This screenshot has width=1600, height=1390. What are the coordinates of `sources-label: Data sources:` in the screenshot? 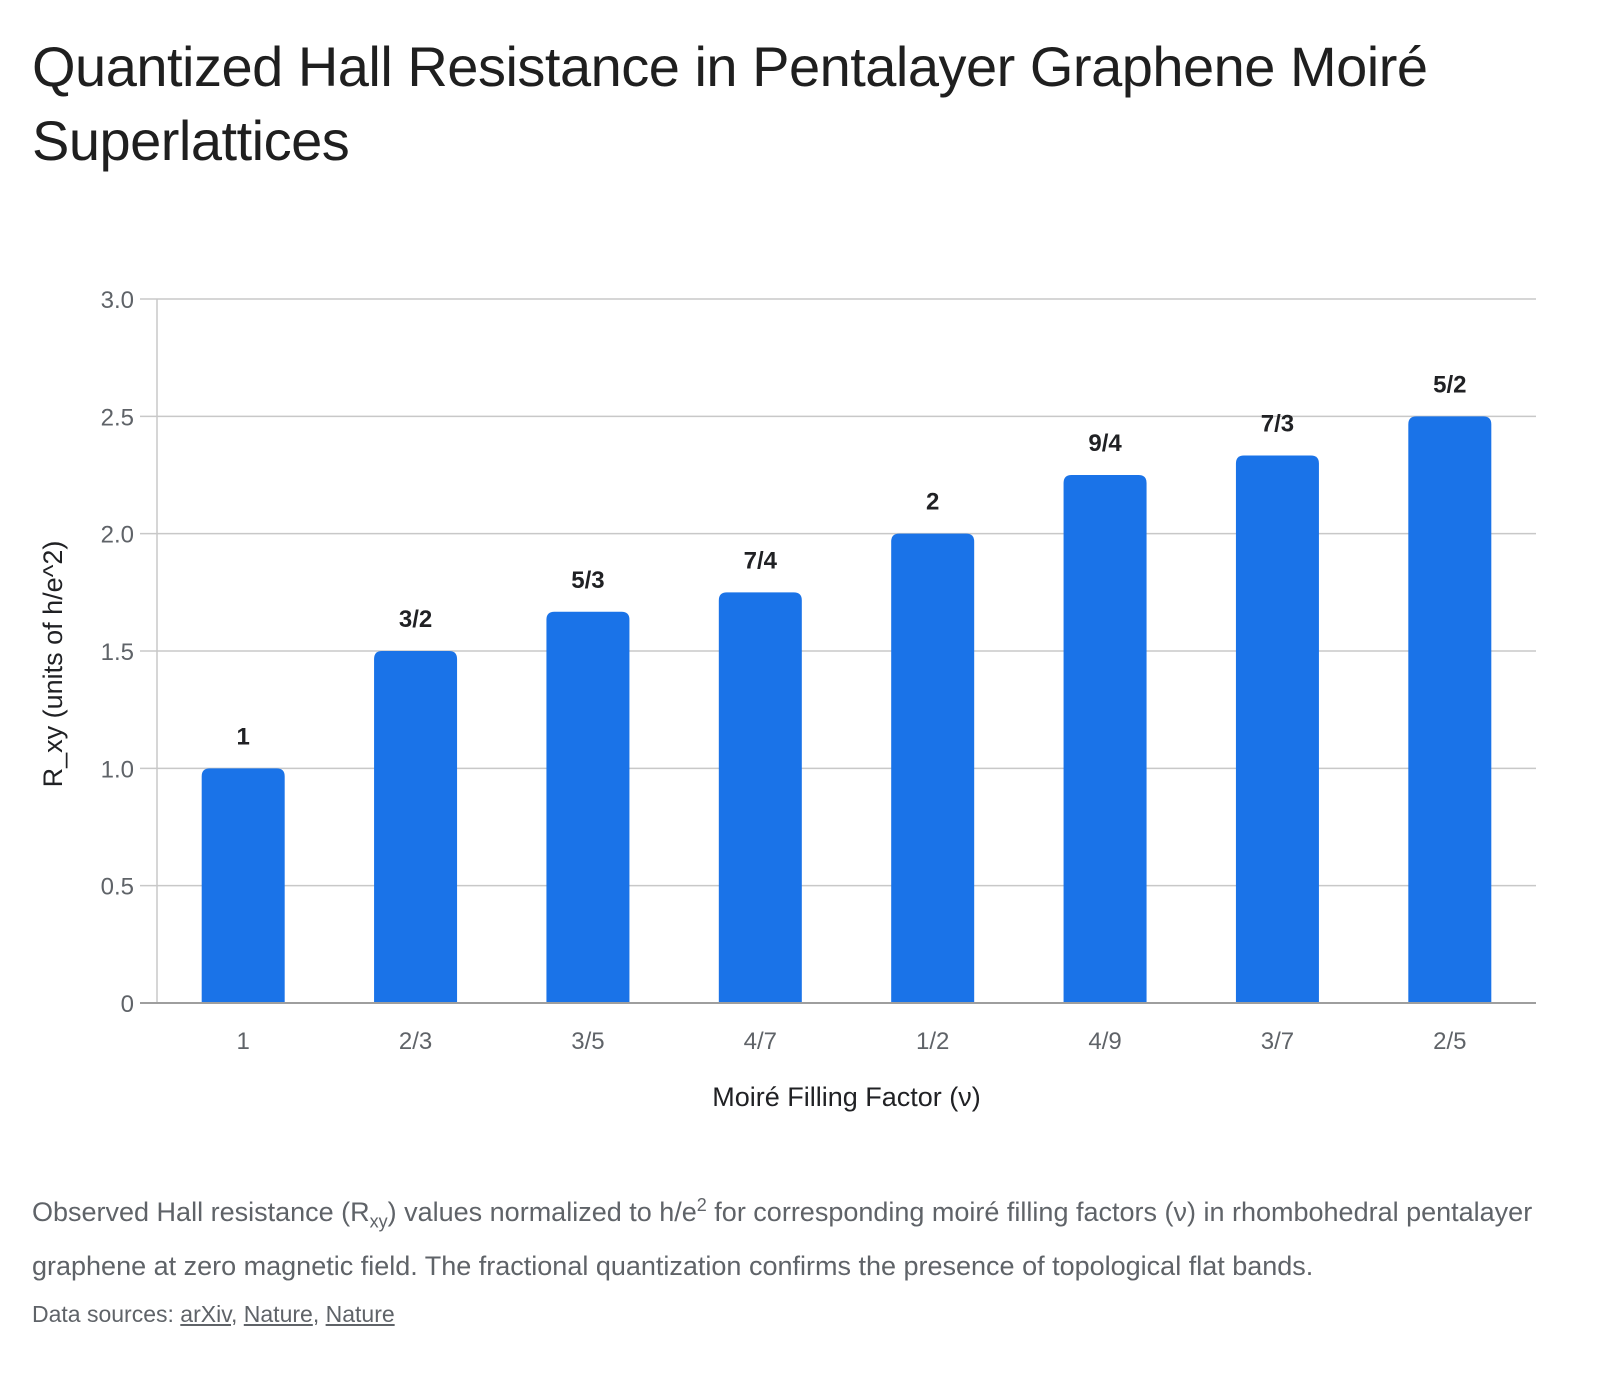 It's located at (106, 1314).